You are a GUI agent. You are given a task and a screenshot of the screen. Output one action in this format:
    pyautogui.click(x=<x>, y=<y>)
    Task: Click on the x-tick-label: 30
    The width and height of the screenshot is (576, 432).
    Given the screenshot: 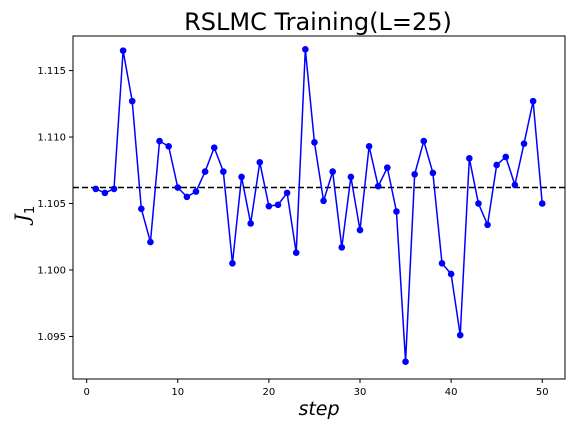 What is the action you would take?
    pyautogui.click(x=360, y=392)
    